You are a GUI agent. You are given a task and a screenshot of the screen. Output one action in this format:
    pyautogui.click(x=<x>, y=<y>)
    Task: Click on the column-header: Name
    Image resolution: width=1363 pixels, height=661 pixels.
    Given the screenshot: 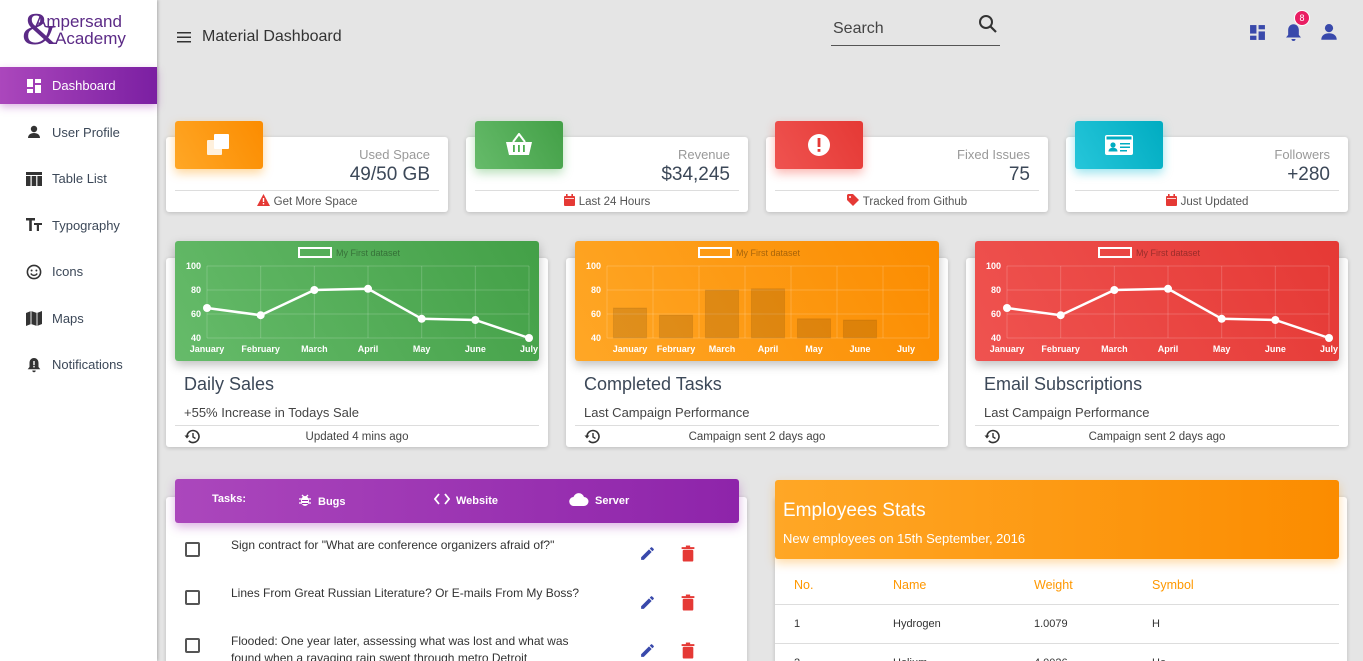 What is the action you would take?
    pyautogui.click(x=963, y=586)
    